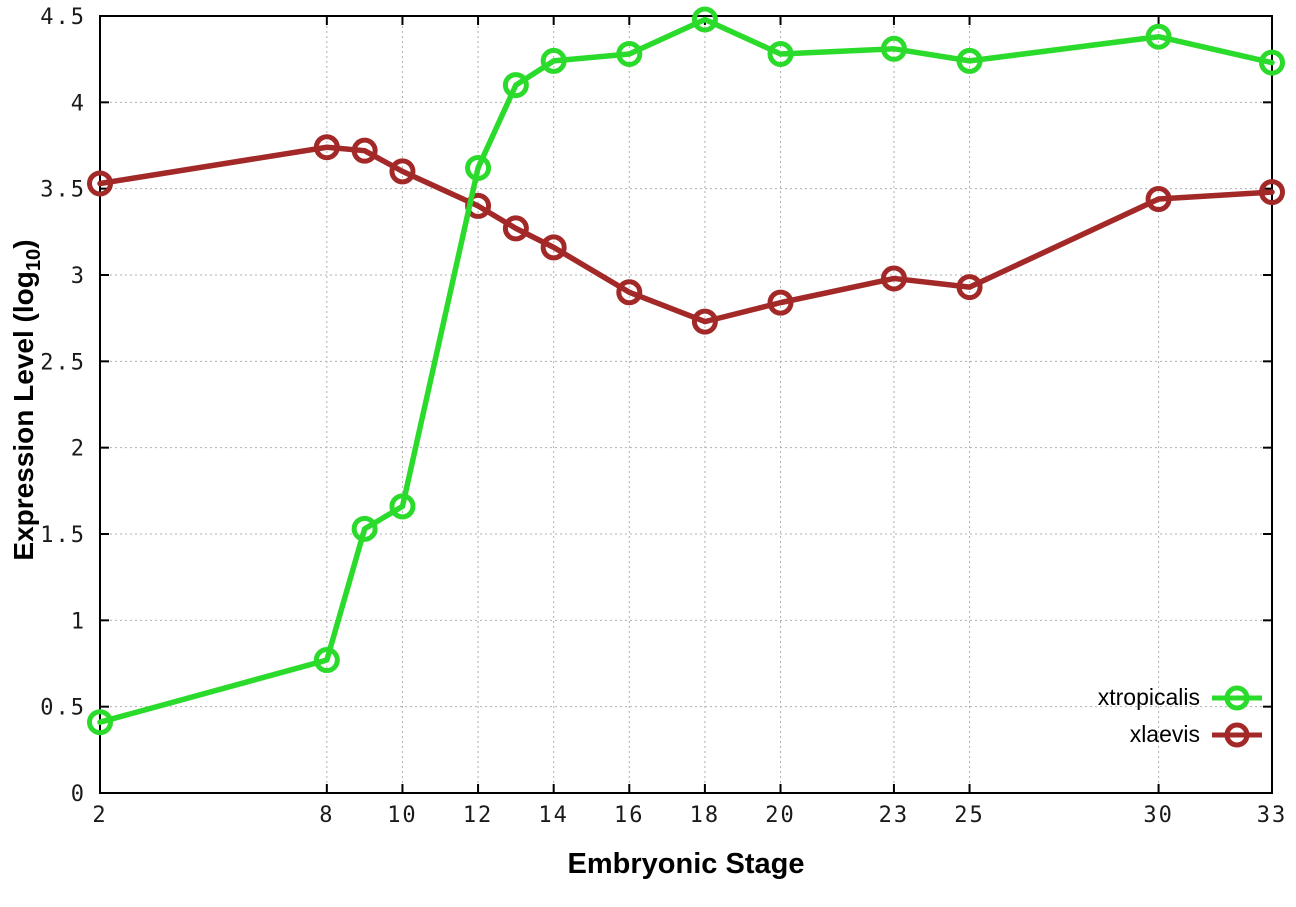  What do you see at coordinates (1181, 716) in the screenshot?
I see `legend: xtropicalis xlaevis` at bounding box center [1181, 716].